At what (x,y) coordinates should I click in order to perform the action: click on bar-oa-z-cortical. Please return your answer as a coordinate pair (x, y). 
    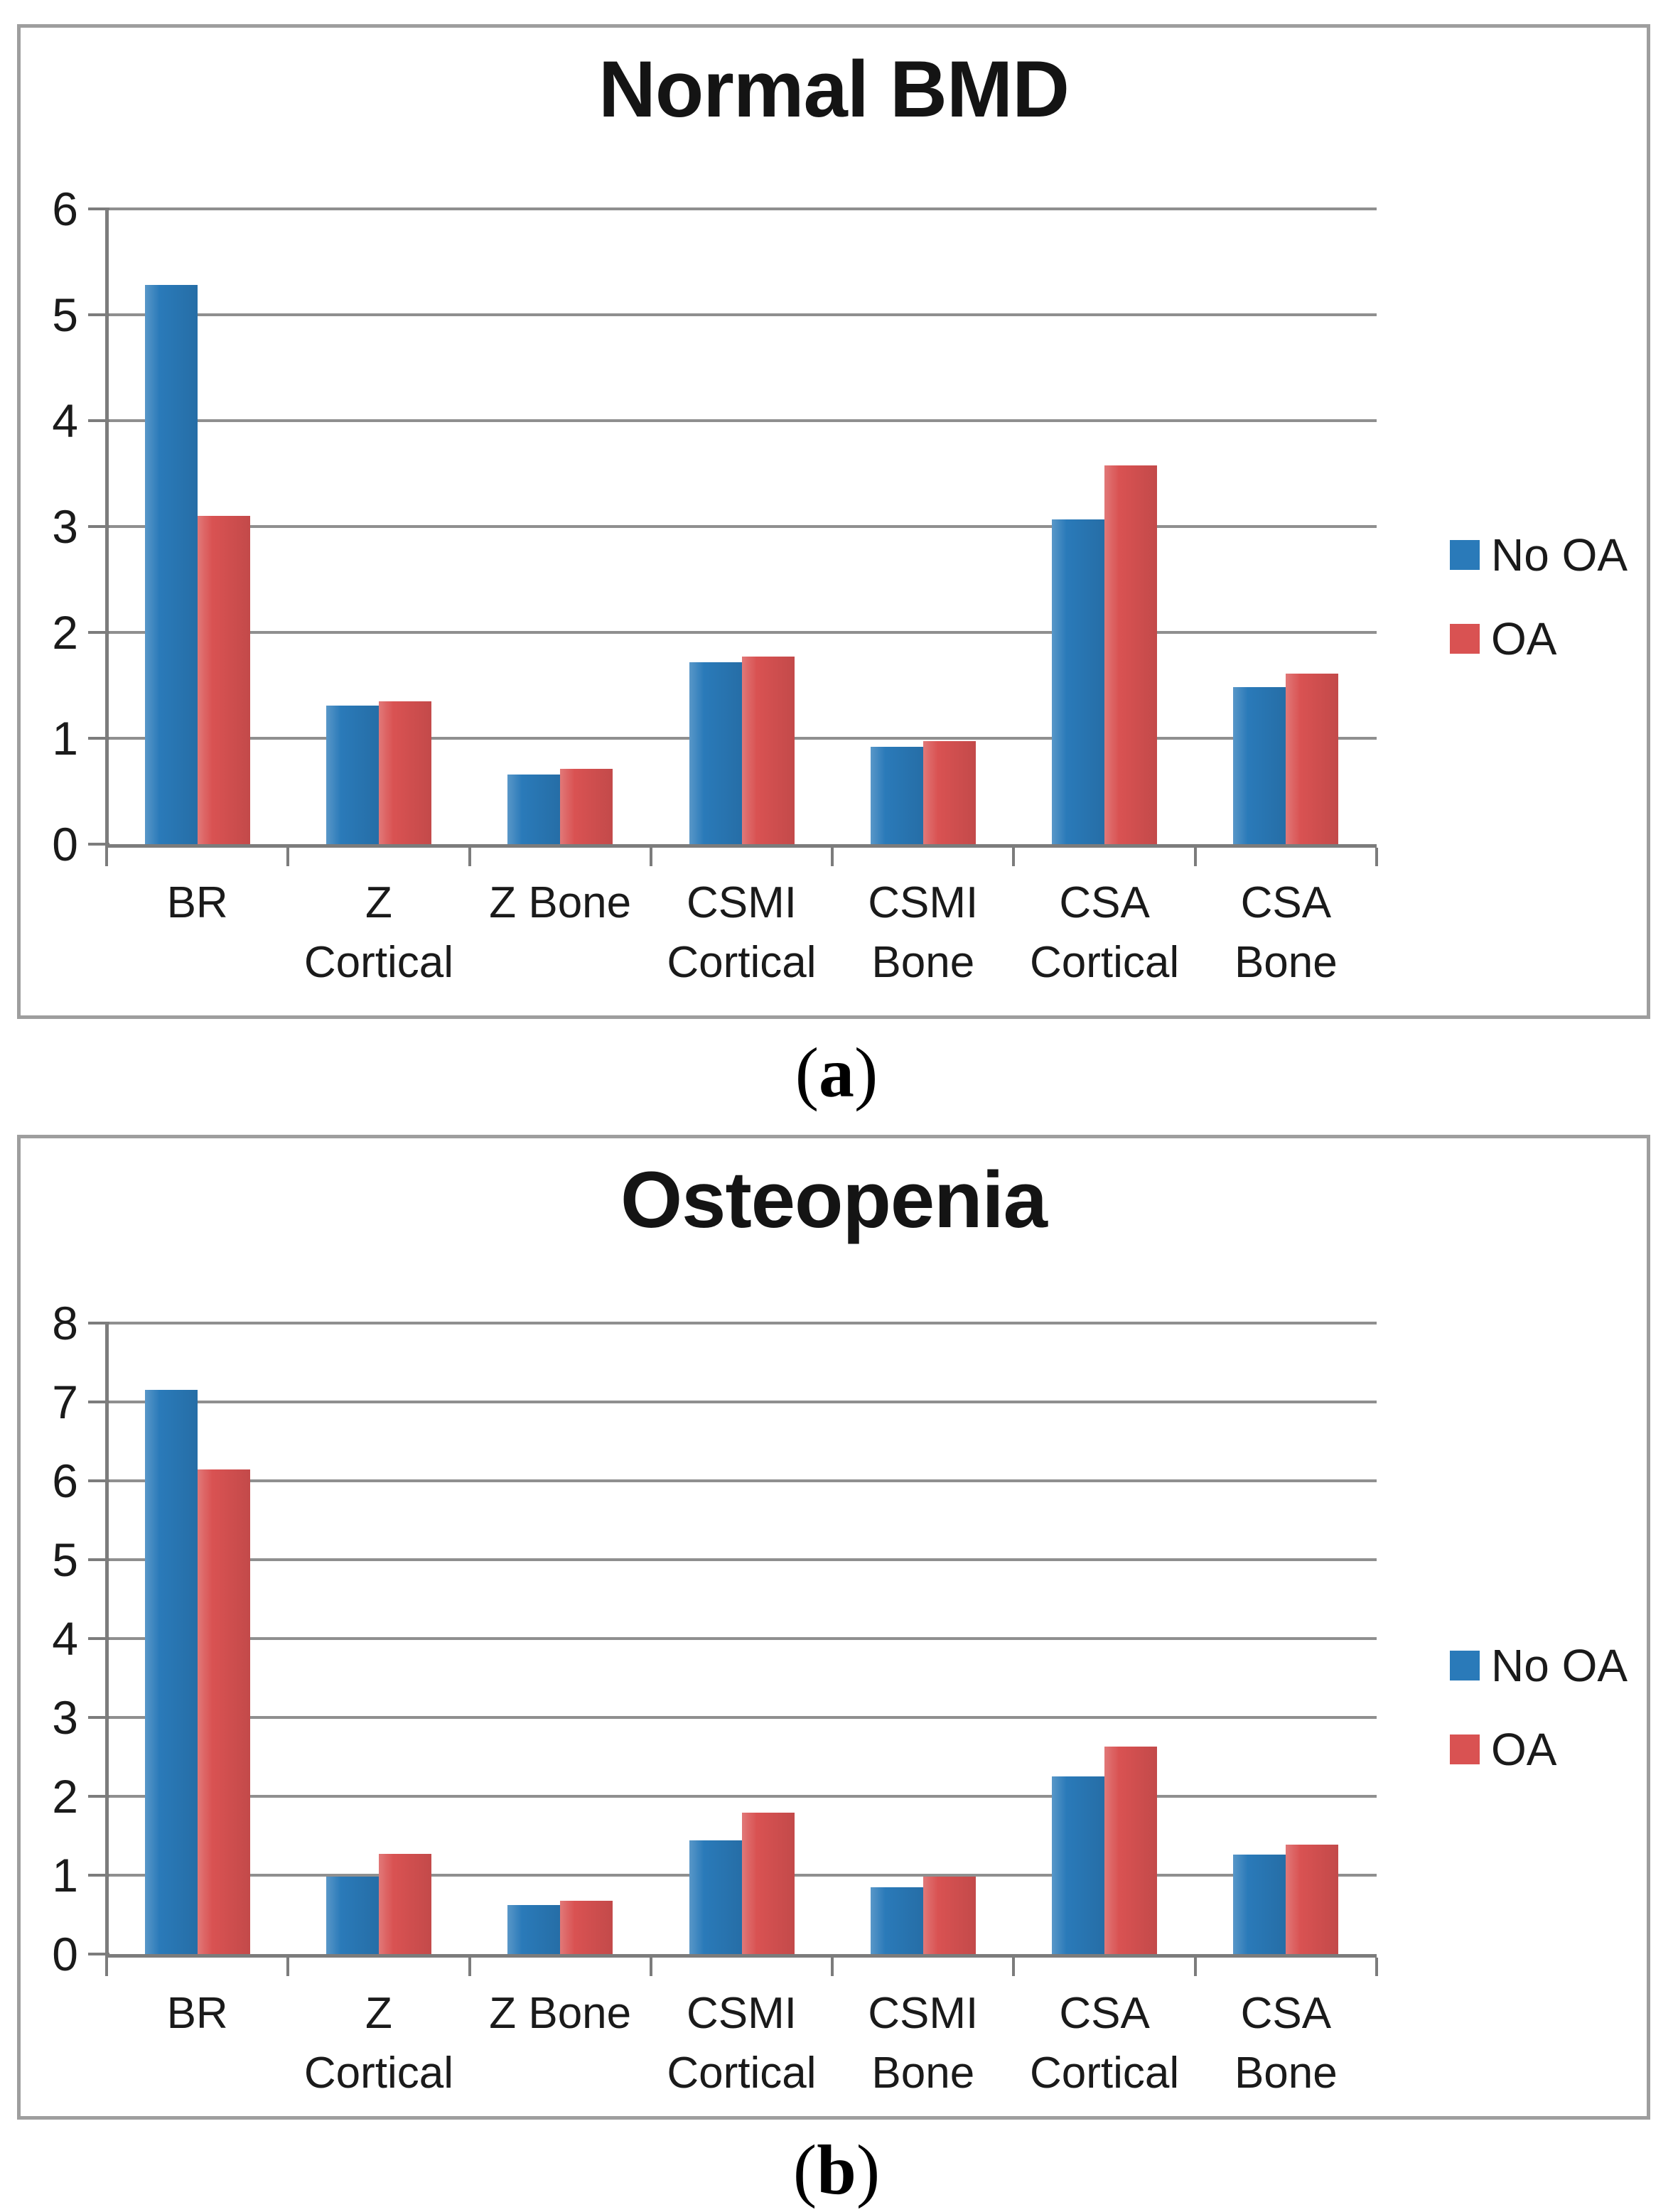
    Looking at the image, I should click on (404, 1904).